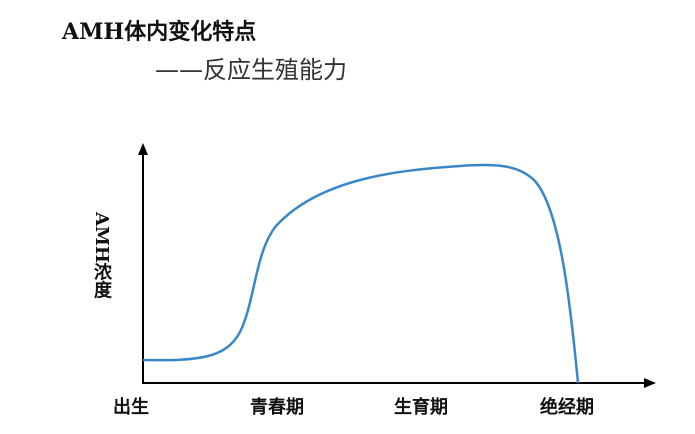  What do you see at coordinates (567, 407) in the screenshot?
I see `x-label: 绝经期` at bounding box center [567, 407].